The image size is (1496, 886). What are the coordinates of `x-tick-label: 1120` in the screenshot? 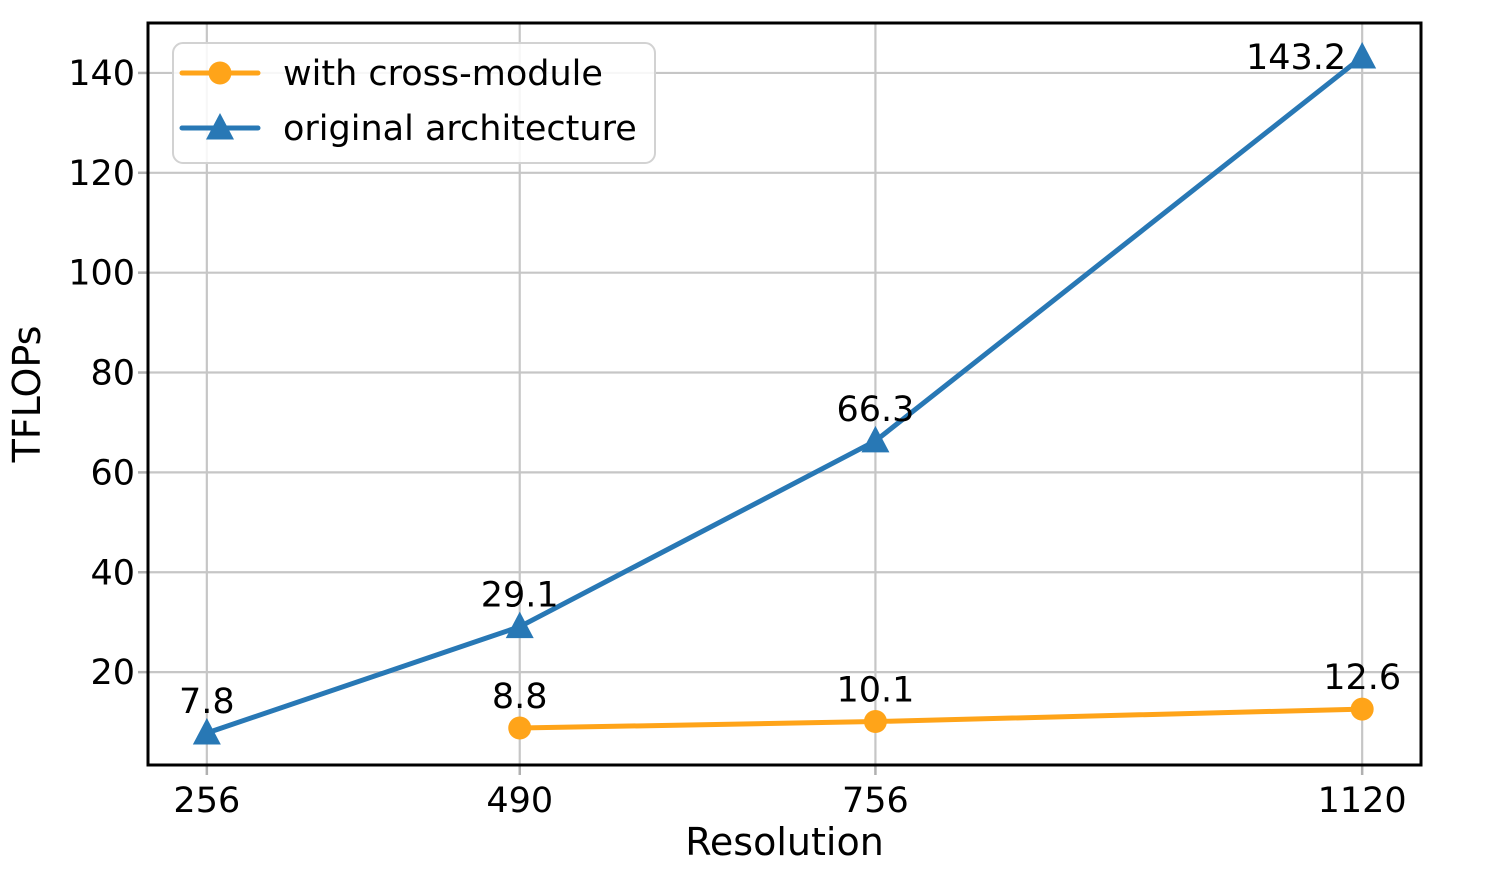 It's located at (1362, 801).